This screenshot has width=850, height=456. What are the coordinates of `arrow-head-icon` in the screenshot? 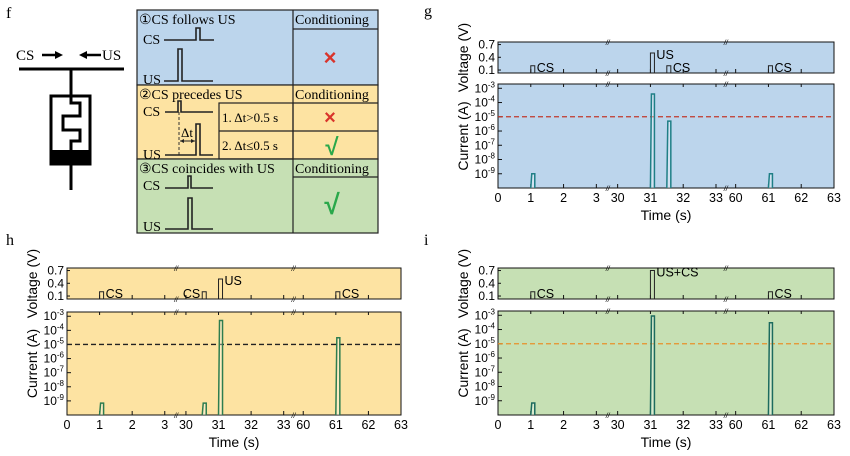 It's located at (182, 141).